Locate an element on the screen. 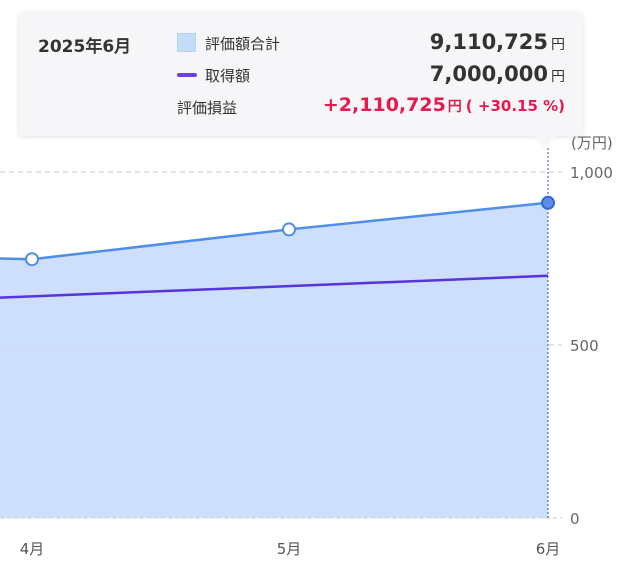 The width and height of the screenshot is (641, 574). gain-percent: ( +30.15 %) is located at coordinates (515, 106).